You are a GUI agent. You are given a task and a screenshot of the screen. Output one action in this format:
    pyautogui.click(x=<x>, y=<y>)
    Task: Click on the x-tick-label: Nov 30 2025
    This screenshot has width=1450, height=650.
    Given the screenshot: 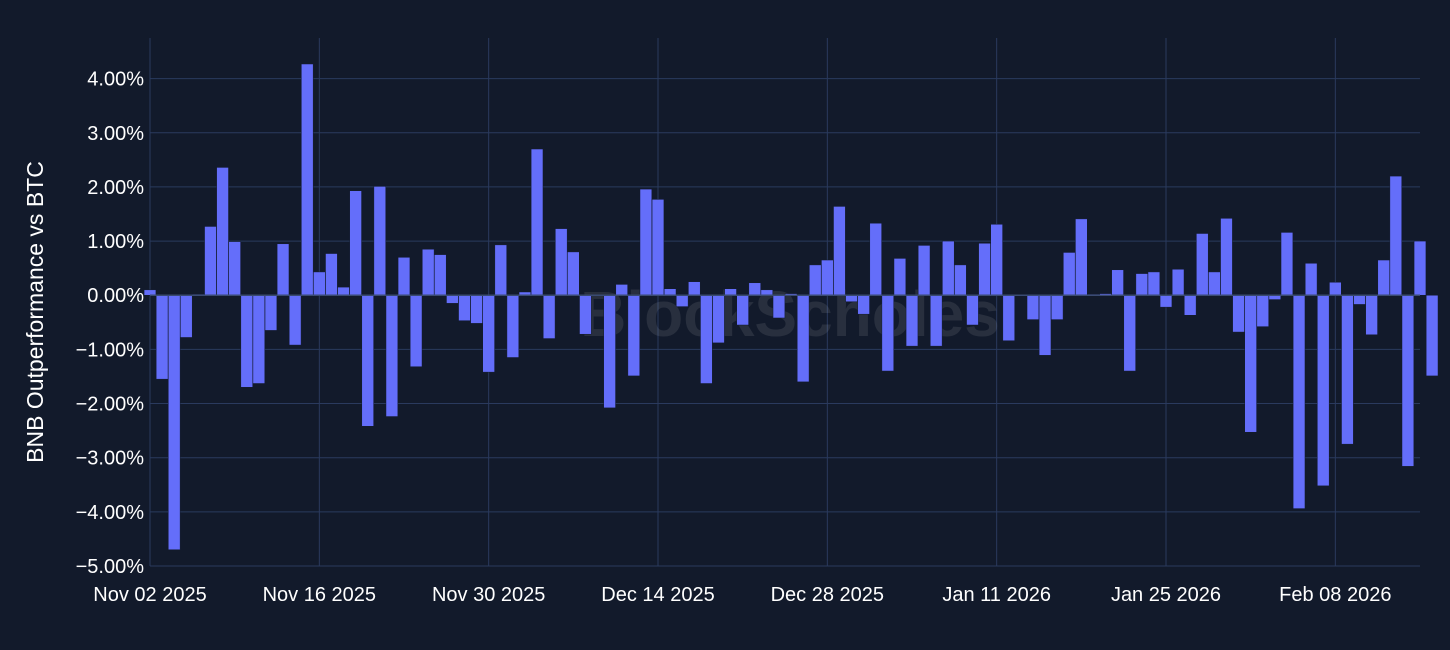 What is the action you would take?
    pyautogui.click(x=488, y=595)
    